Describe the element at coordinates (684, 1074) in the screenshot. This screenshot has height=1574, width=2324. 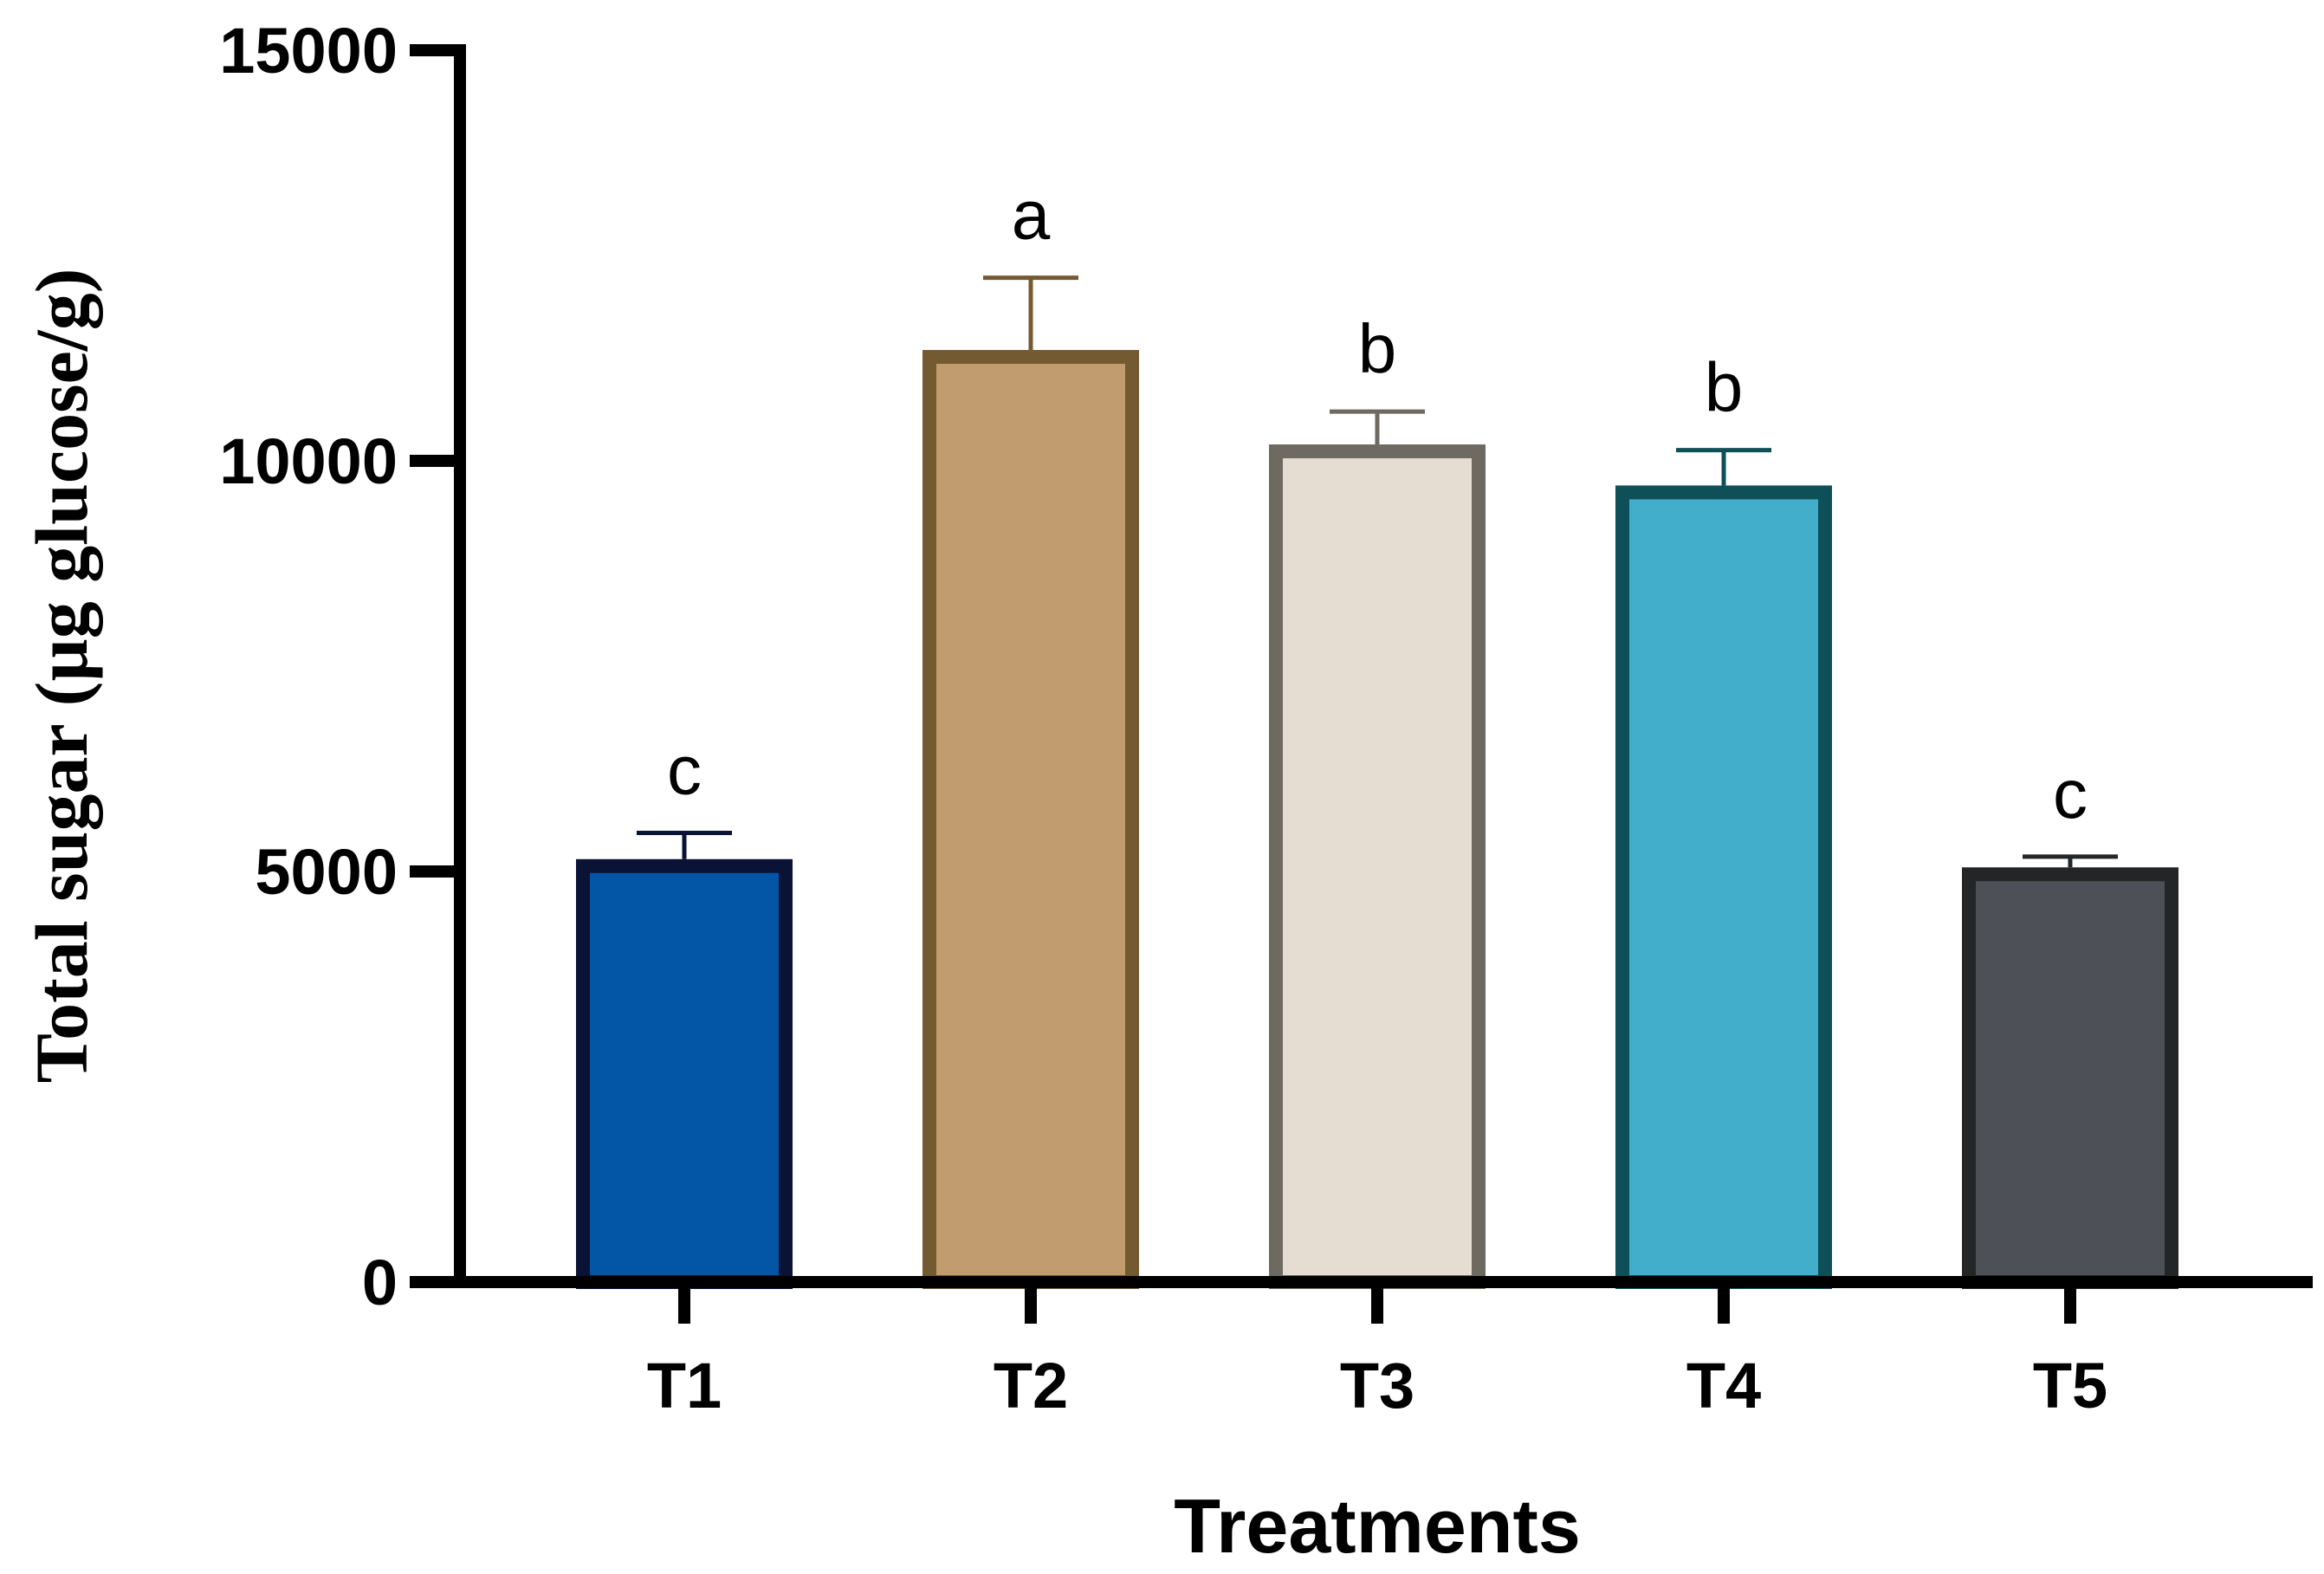
I see `bar-t1` at that location.